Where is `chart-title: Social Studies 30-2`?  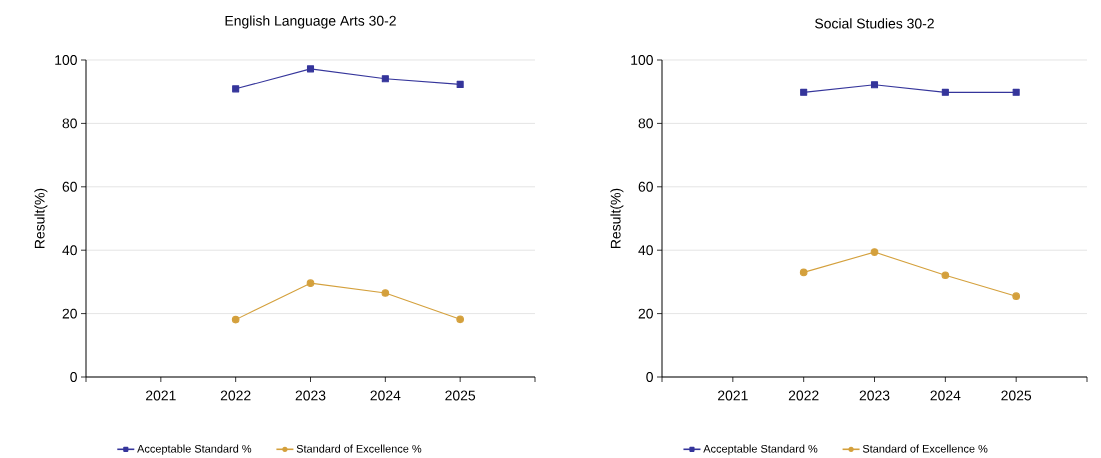 chart-title: Social Studies 30-2 is located at coordinates (874, 23).